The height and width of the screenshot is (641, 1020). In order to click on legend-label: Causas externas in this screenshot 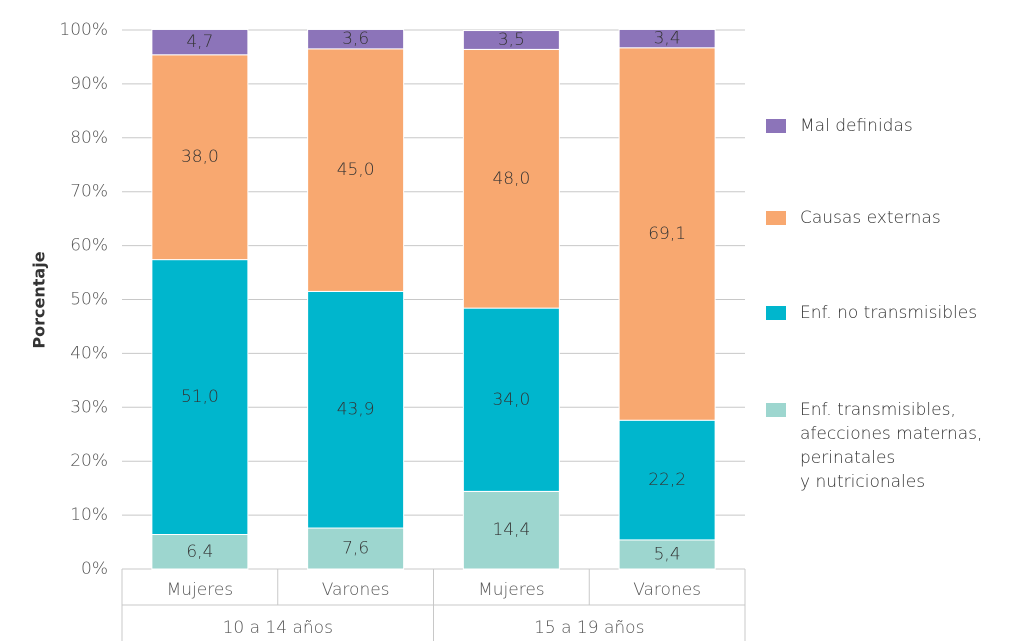, I will do `click(870, 218)`.